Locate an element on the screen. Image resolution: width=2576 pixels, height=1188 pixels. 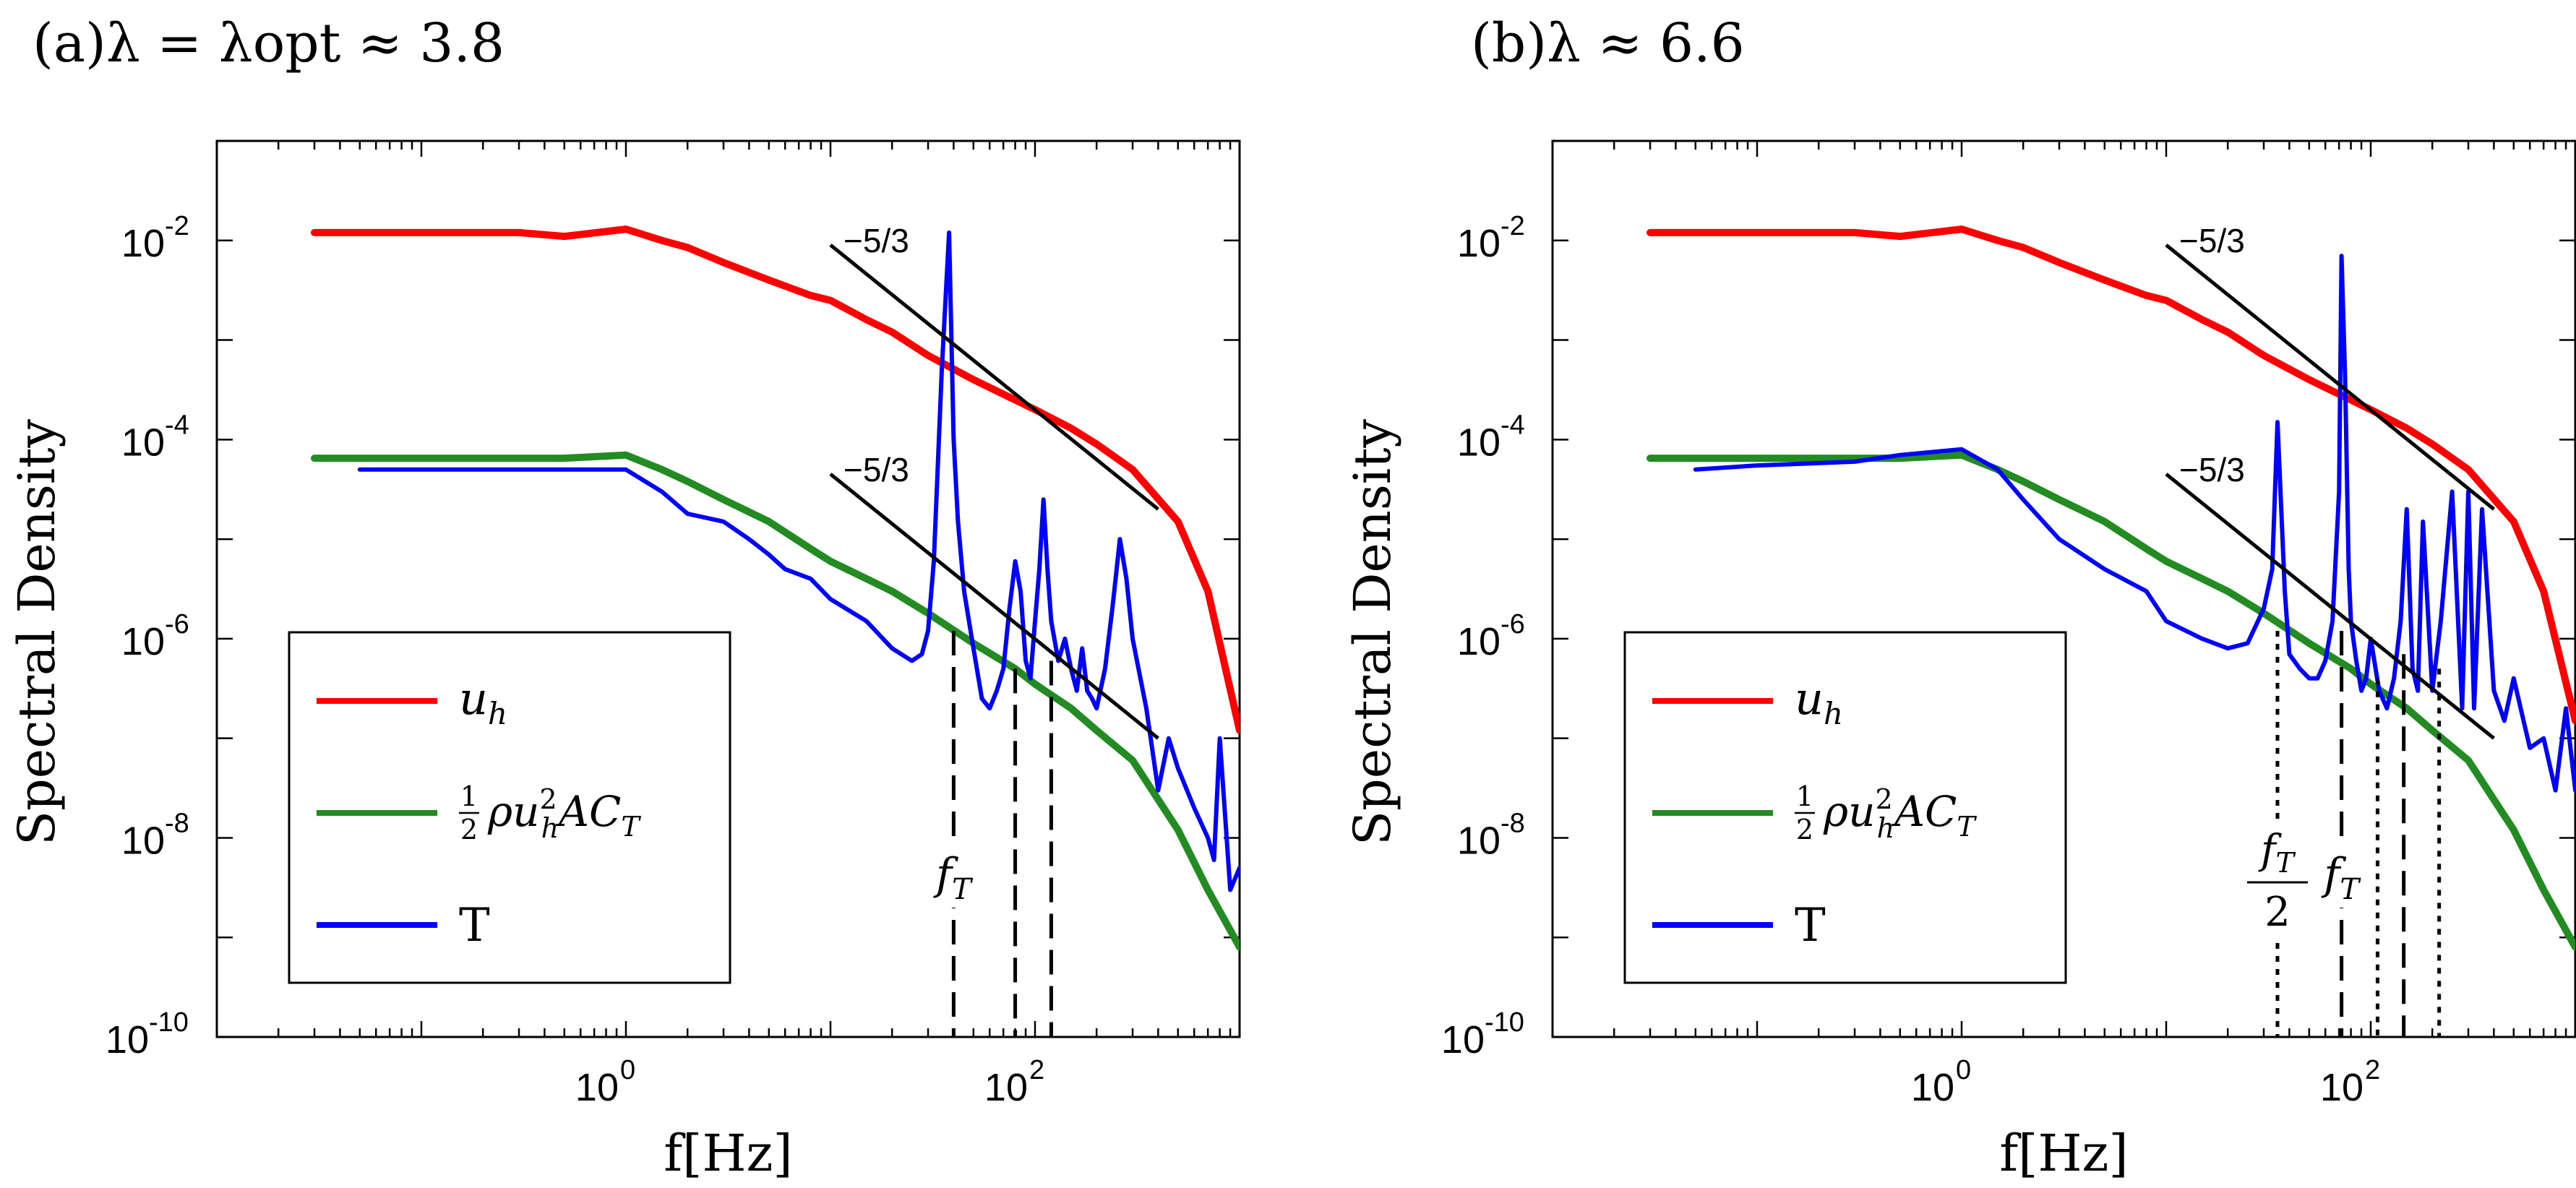
marker-label-fT: fT is located at coordinates (2341, 877).